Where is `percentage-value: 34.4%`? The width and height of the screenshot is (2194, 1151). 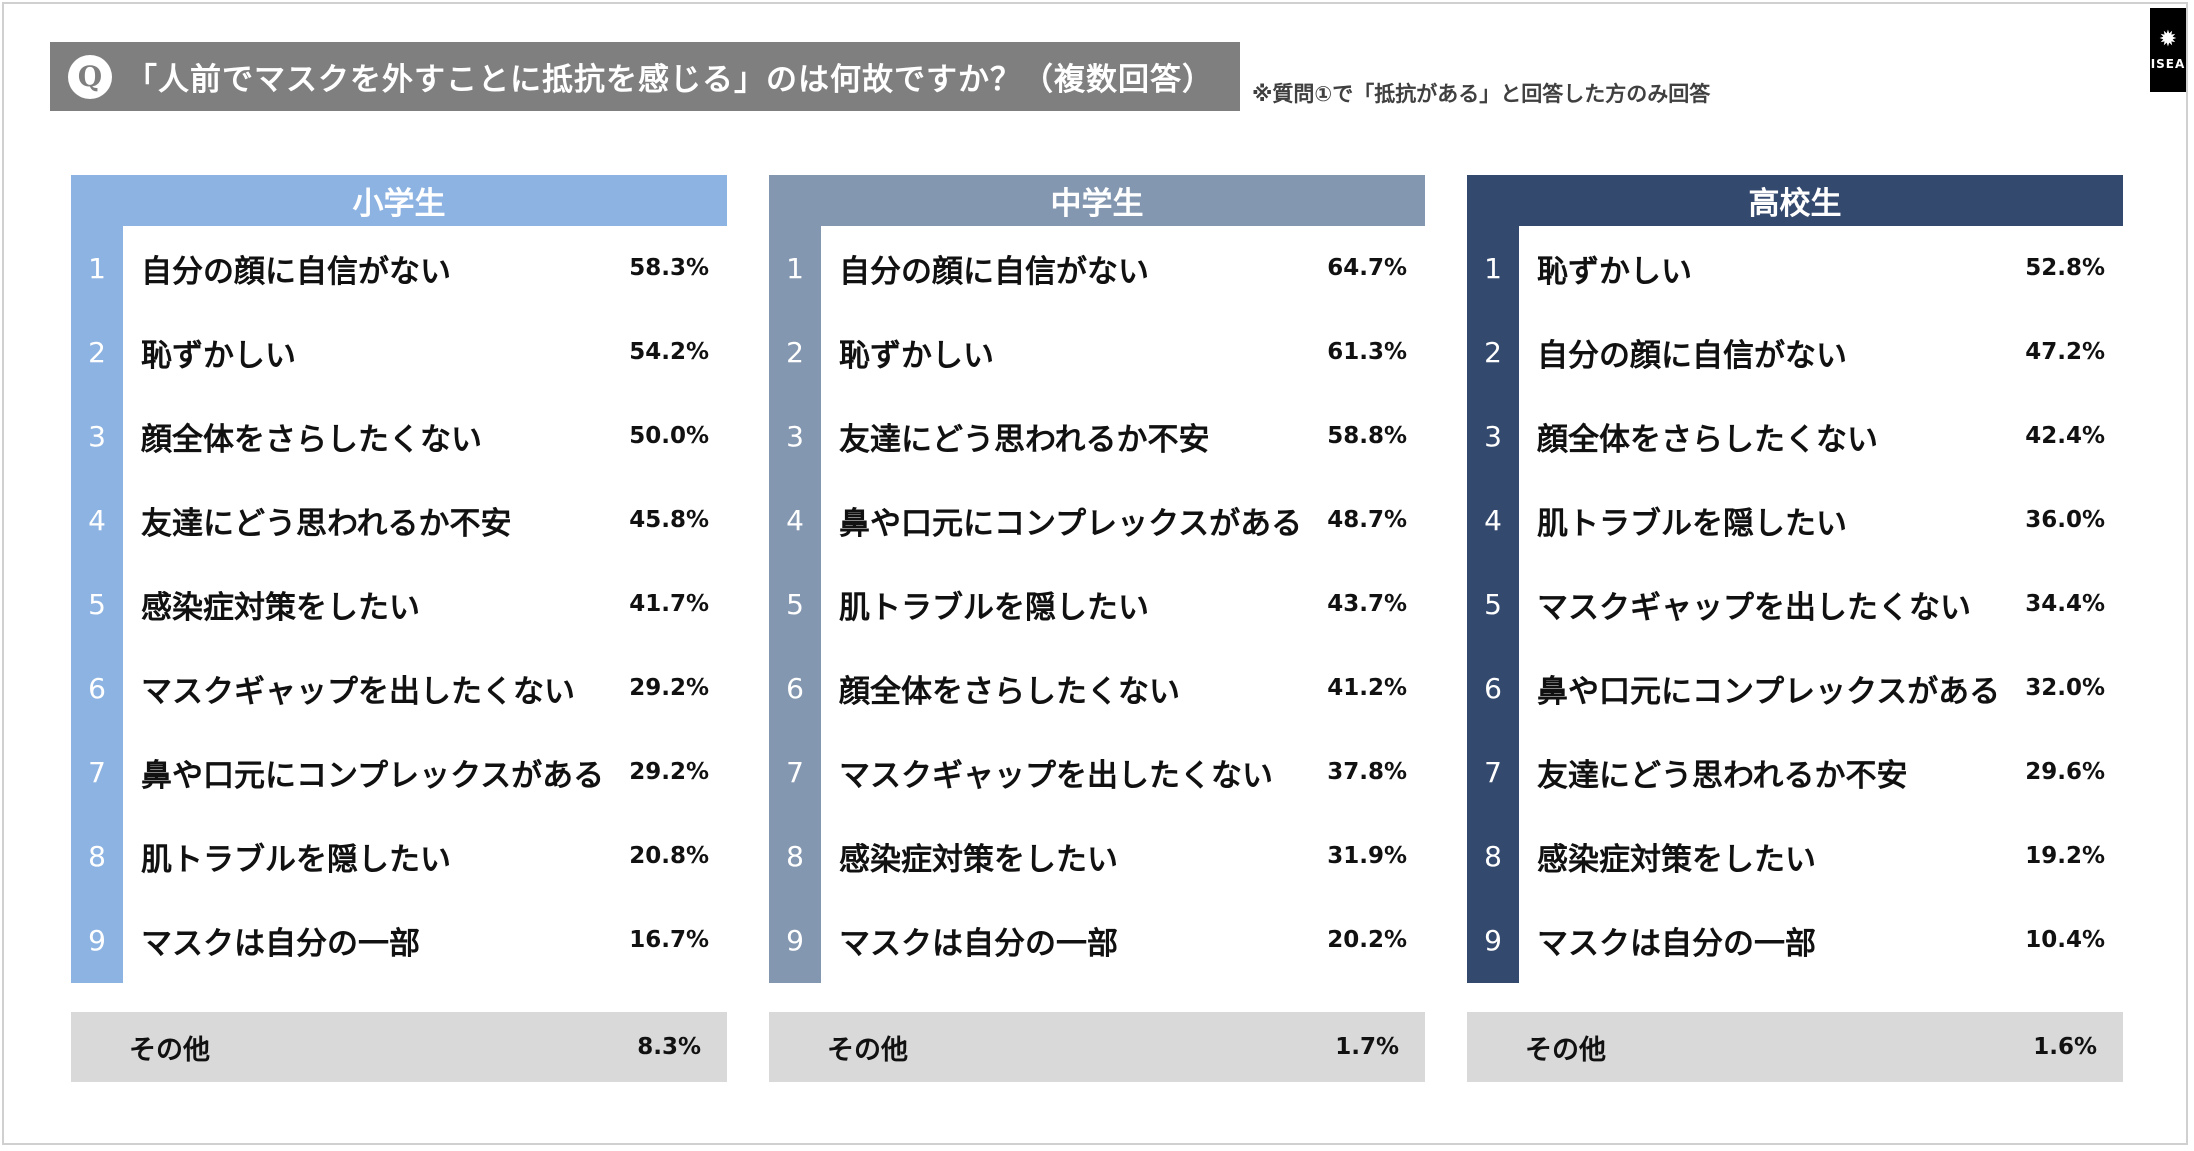 percentage-value: 34.4% is located at coordinates (2065, 604).